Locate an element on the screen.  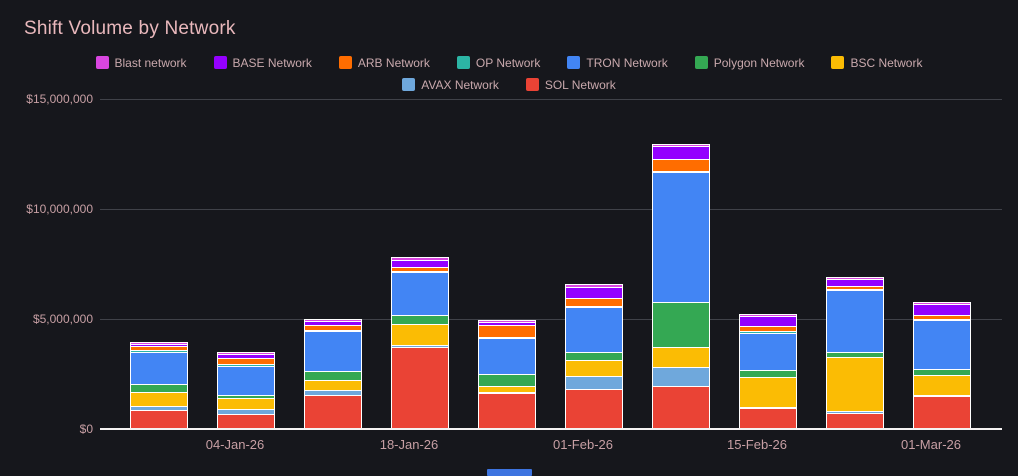
legend-item-polygon-network: Polygon Network is located at coordinates (749, 62).